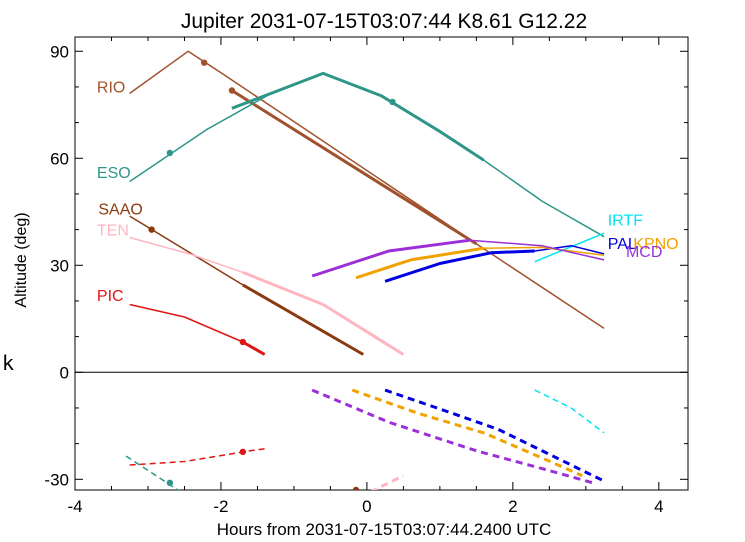  Describe the element at coordinates (384, 529) in the screenshot. I see `x-axis-label: Hours from 2031-07-15T03:07:44.2400 UTC` at that location.